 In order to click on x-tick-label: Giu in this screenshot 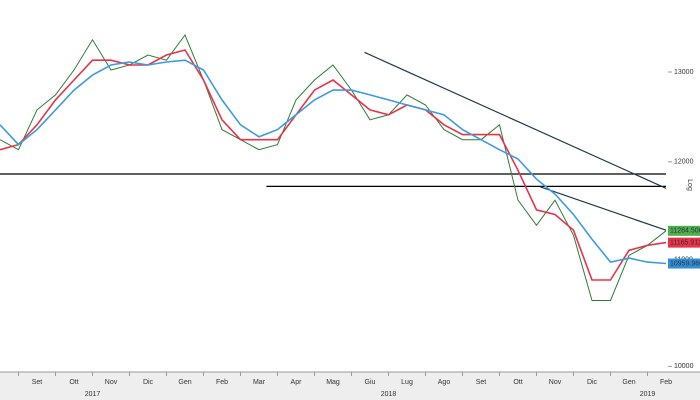, I will do `click(370, 382)`.